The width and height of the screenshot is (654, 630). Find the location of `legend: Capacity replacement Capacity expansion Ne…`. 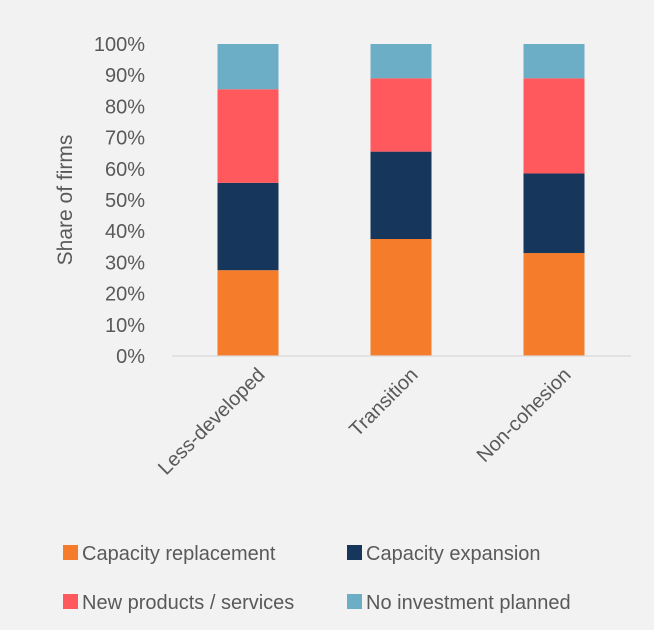

legend: Capacity replacement Capacity expansion Ne… is located at coordinates (317, 578).